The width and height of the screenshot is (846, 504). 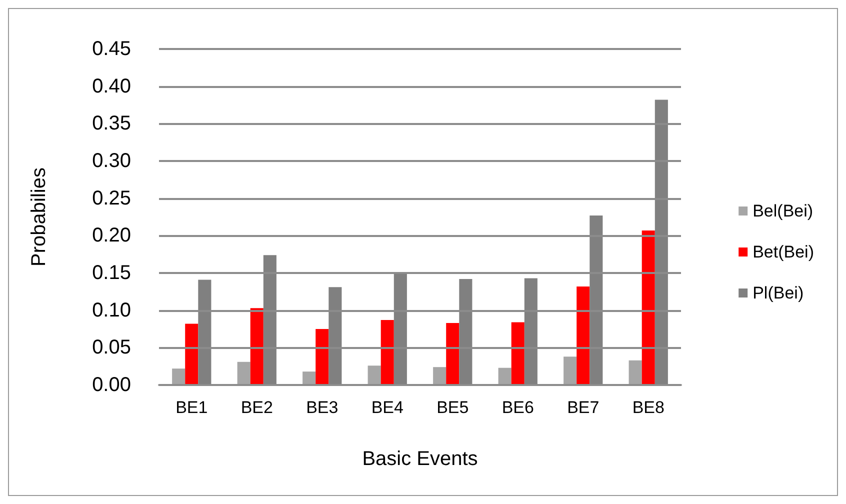 What do you see at coordinates (452, 407) in the screenshot?
I see `x-tick-label: BE5` at bounding box center [452, 407].